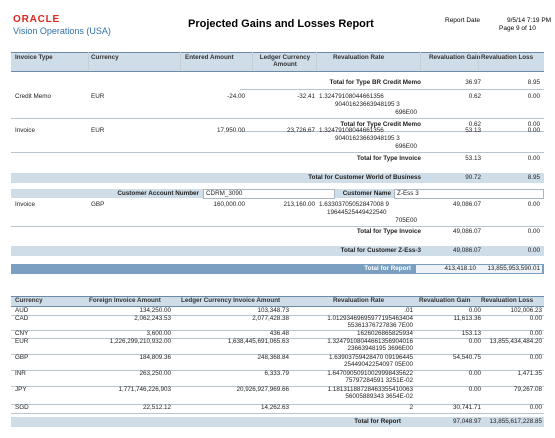  Describe the element at coordinates (158, 333) in the screenshot. I see `foreign-amount: 3,600.00` at that location.